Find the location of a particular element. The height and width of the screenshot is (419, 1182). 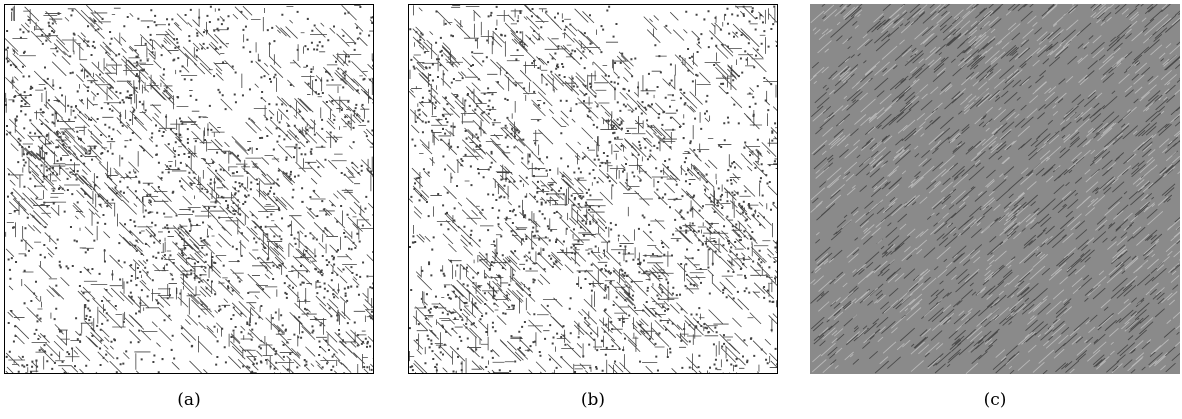

caption-a: (a) is located at coordinates (189, 400).